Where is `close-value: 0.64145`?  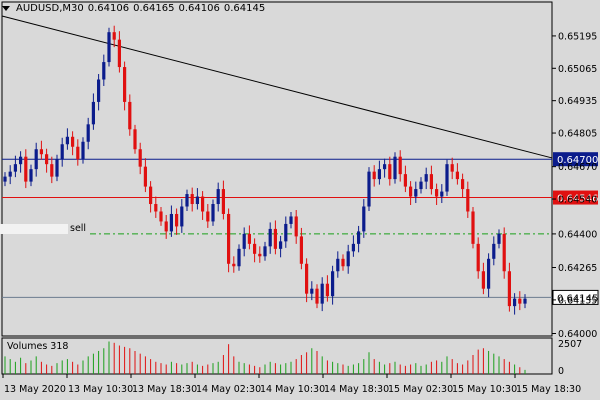
close-value: 0.64145 is located at coordinates (244, 8).